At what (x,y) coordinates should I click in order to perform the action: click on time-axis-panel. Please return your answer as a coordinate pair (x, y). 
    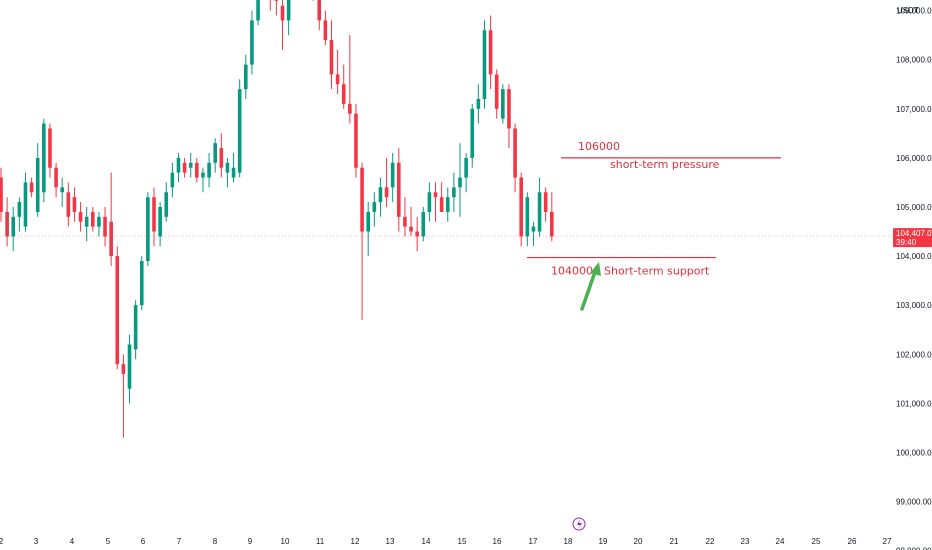
    Looking at the image, I should click on (446, 540).